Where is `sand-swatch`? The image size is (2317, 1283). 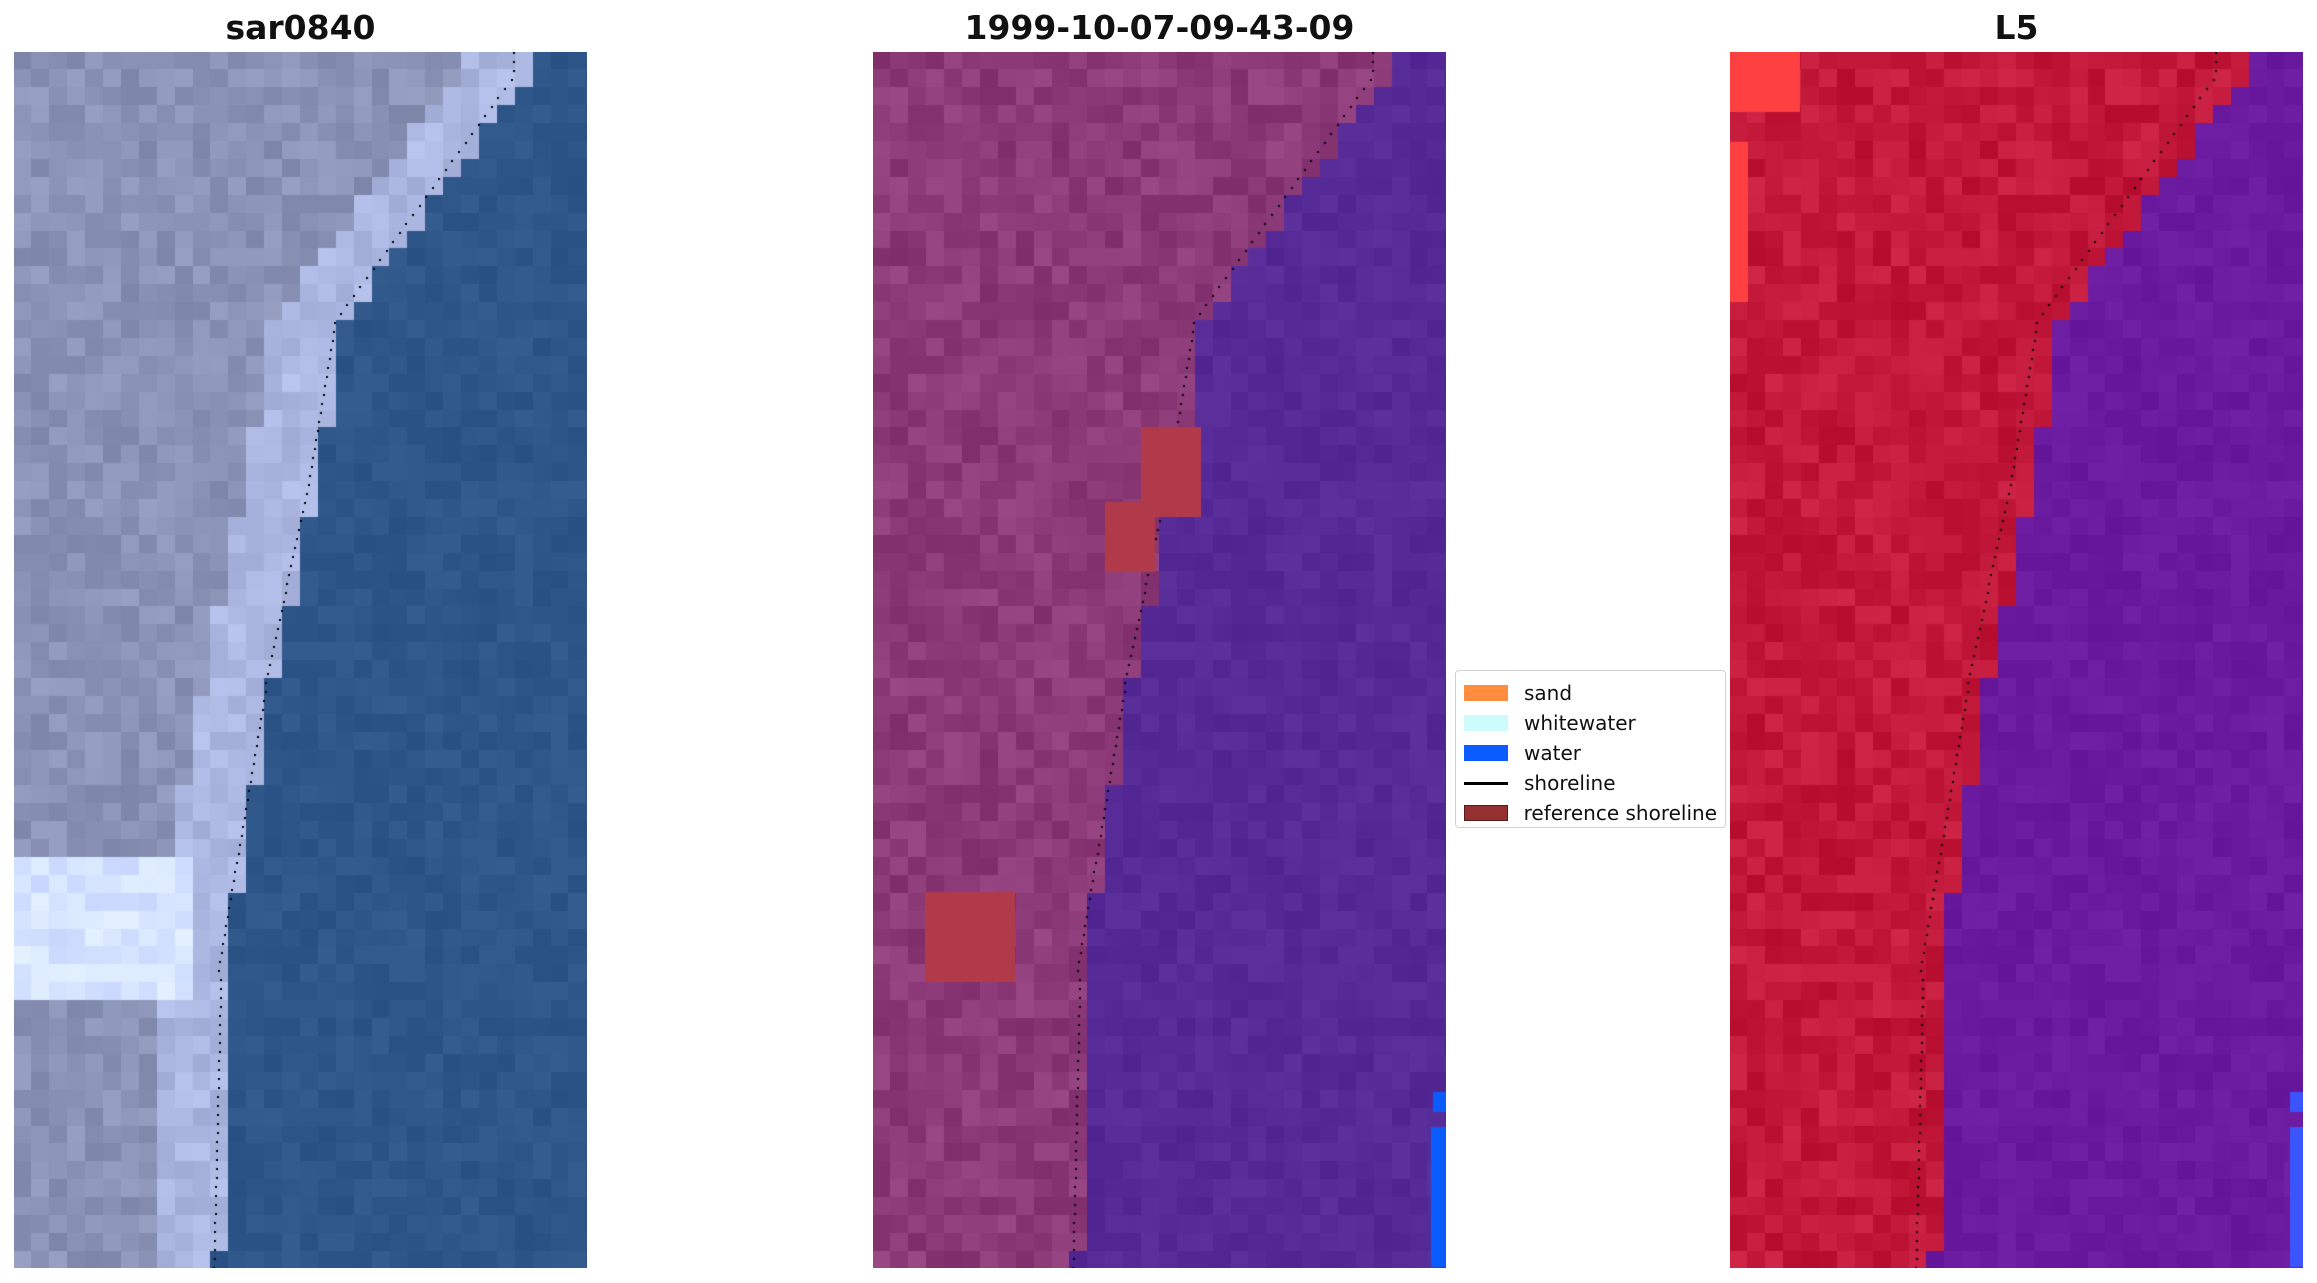
sand-swatch is located at coordinates (1486, 693).